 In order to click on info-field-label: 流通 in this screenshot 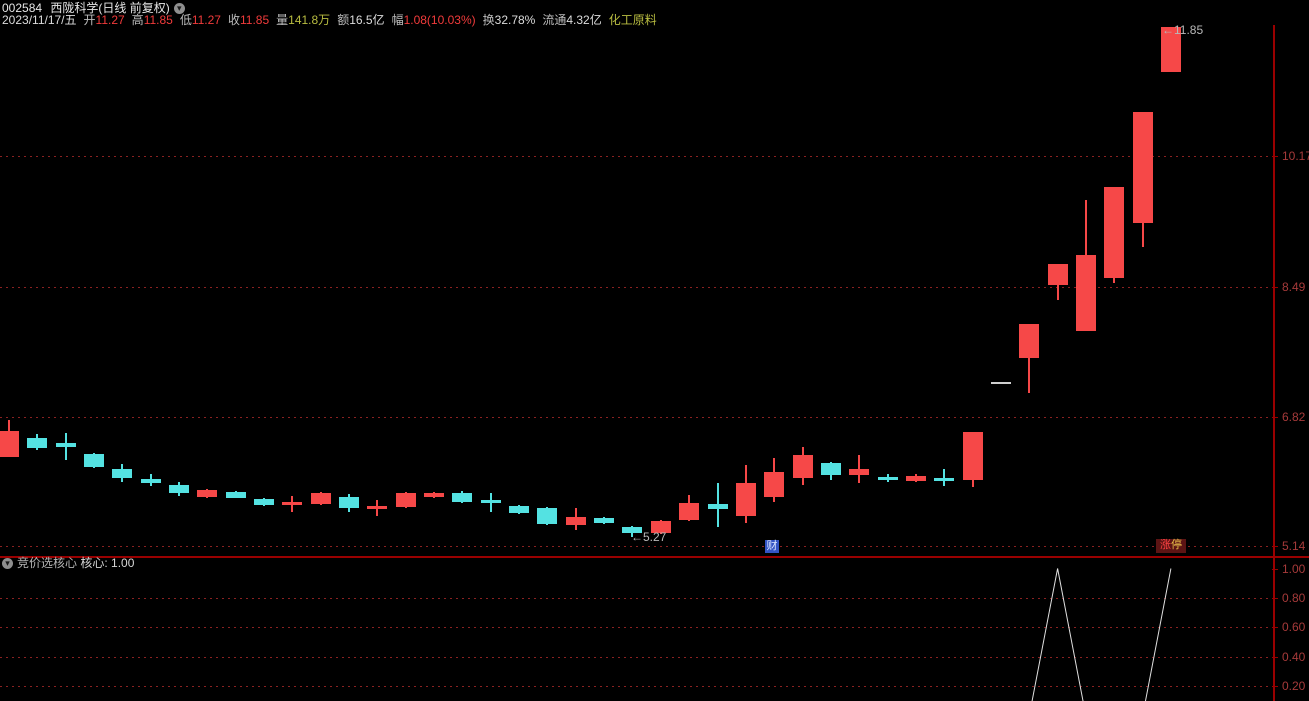, I will do `click(554, 20)`.